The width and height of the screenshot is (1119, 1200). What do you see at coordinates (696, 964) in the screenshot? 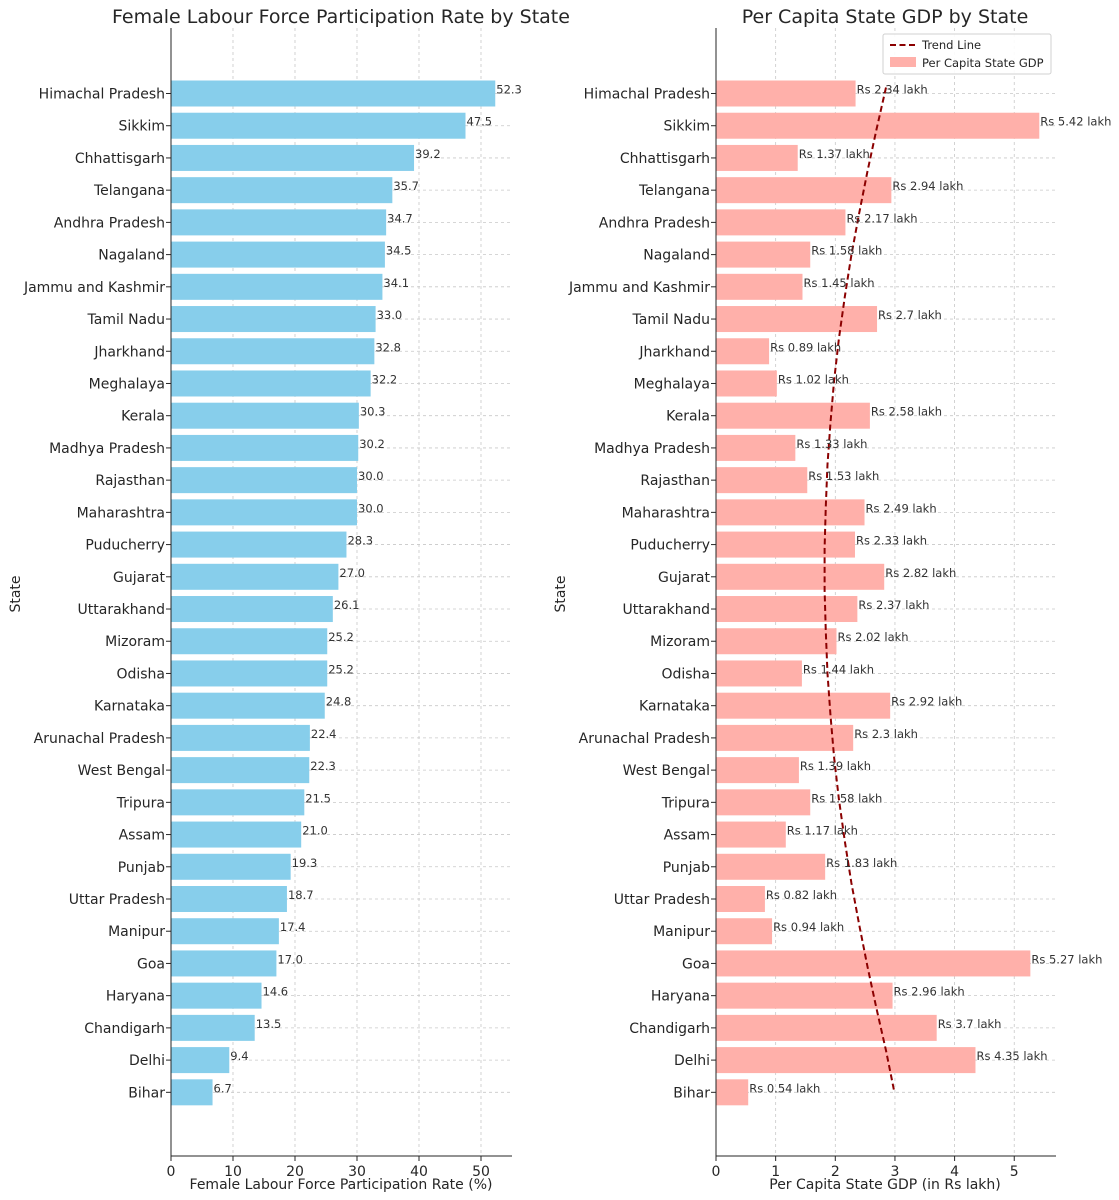
I see `gdp-state-label: Goa` at bounding box center [696, 964].